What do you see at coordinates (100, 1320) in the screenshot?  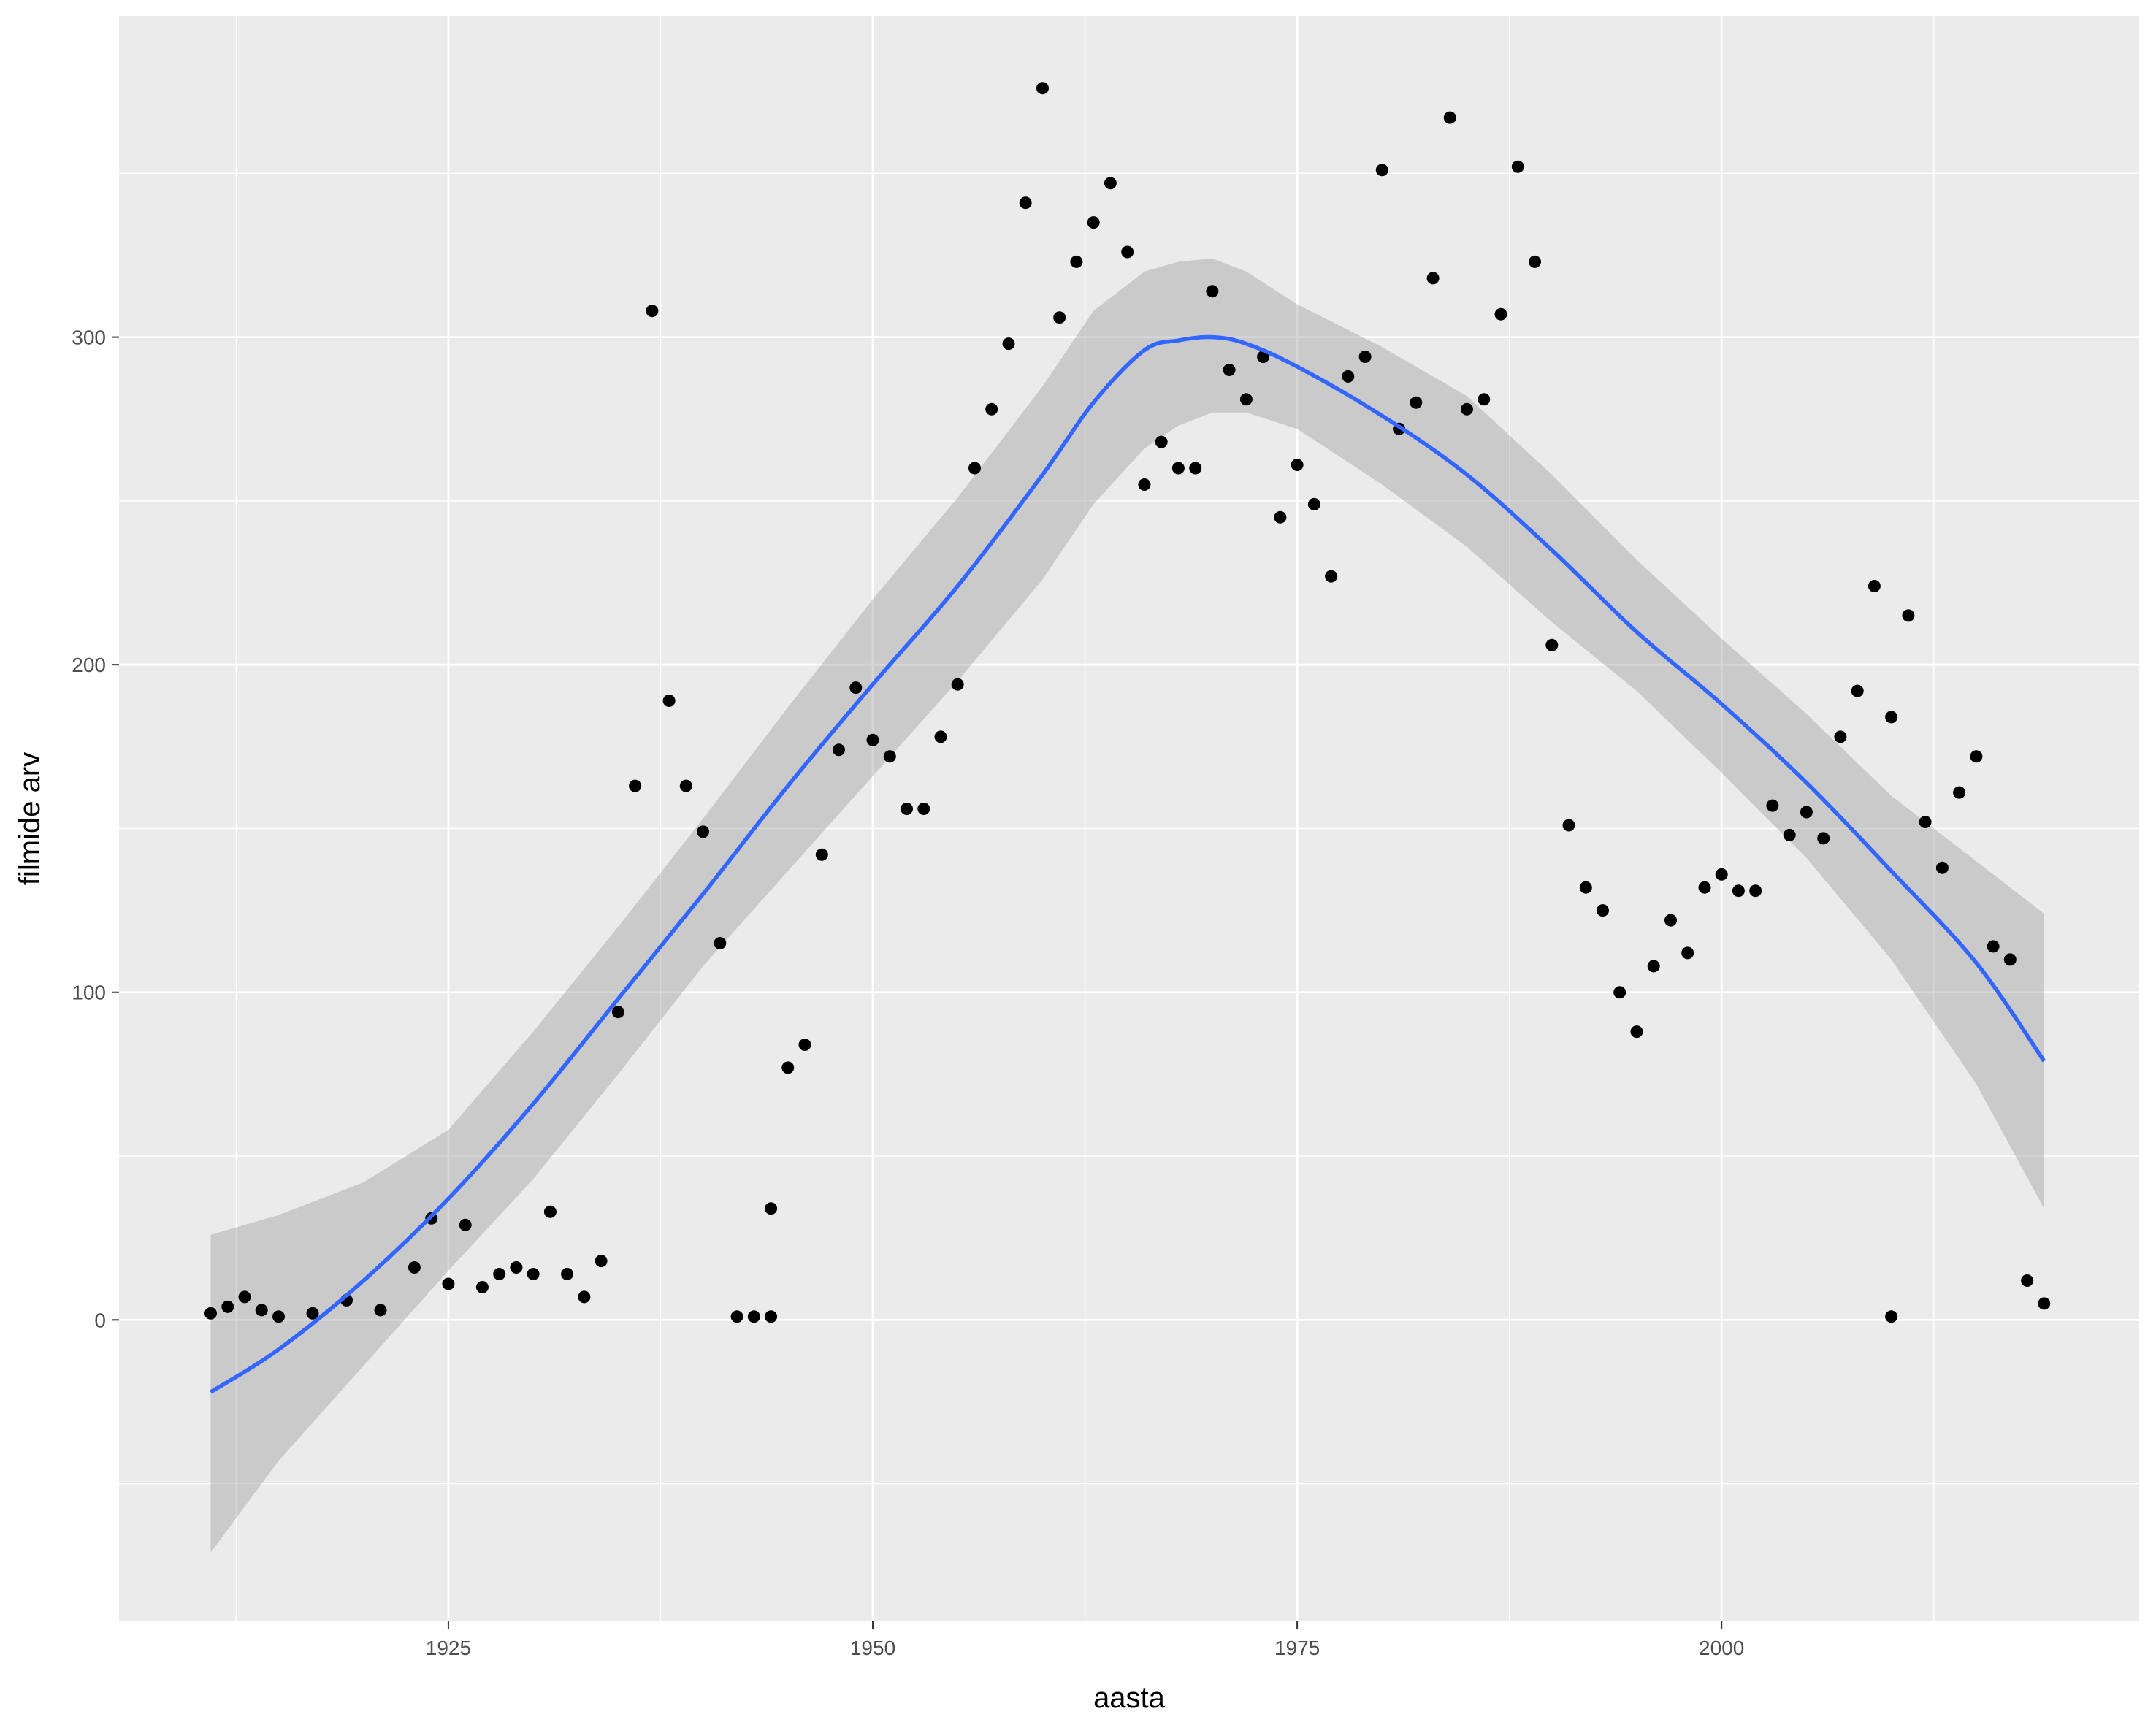 I see `y-tick-label: 0` at bounding box center [100, 1320].